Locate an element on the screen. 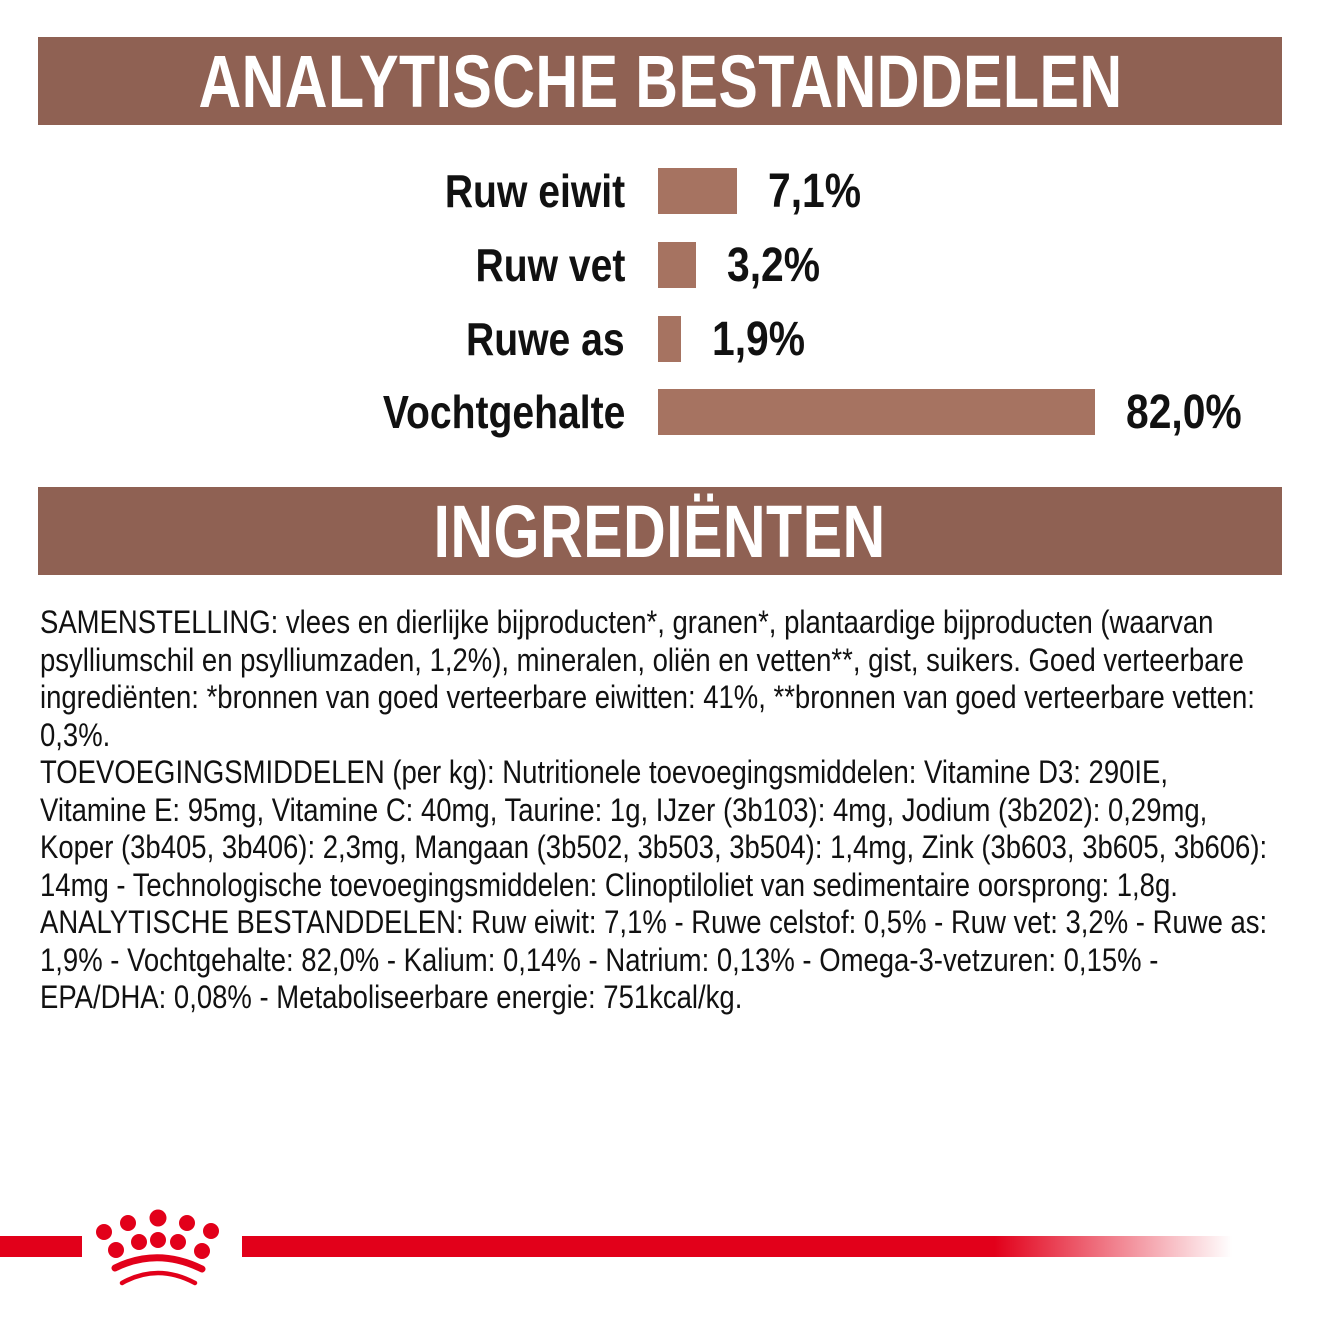  bar-label: Vochtgehalte is located at coordinates (503, 412).